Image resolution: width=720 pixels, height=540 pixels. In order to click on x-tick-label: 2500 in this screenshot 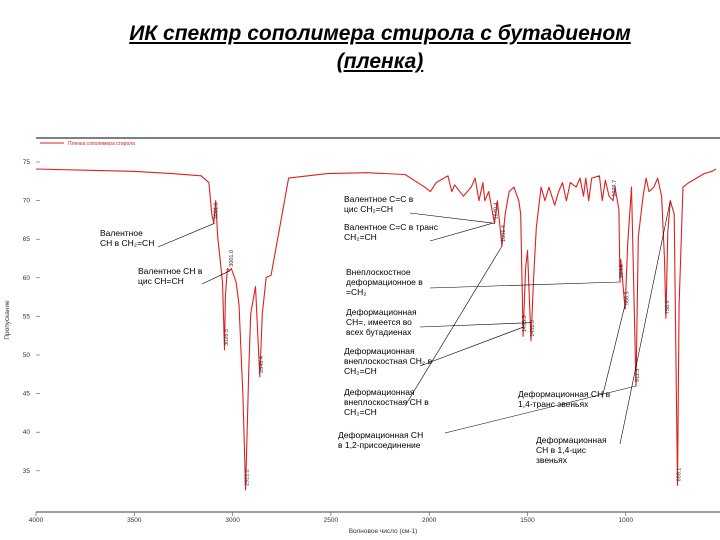, I will do `click(331, 520)`.